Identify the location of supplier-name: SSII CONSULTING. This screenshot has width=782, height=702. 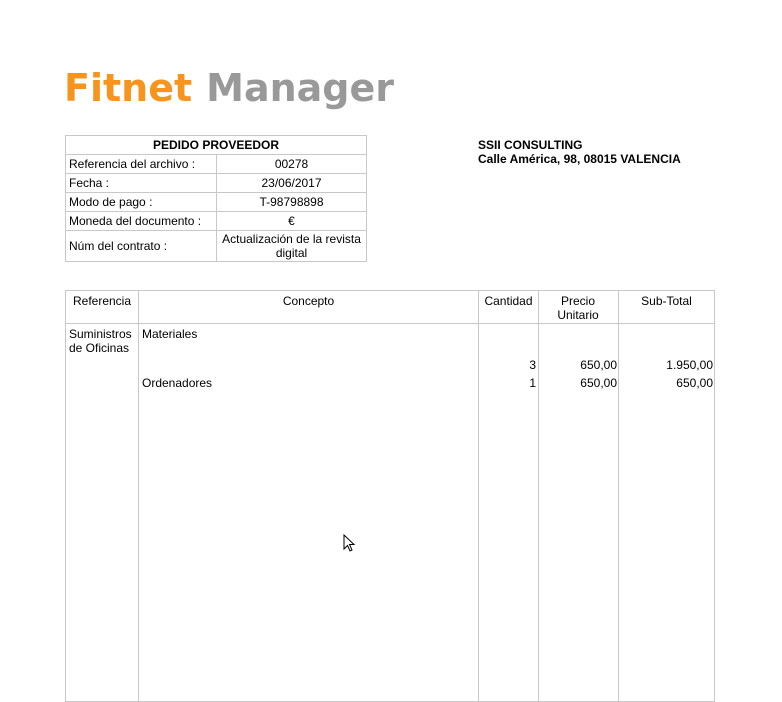
(530, 145).